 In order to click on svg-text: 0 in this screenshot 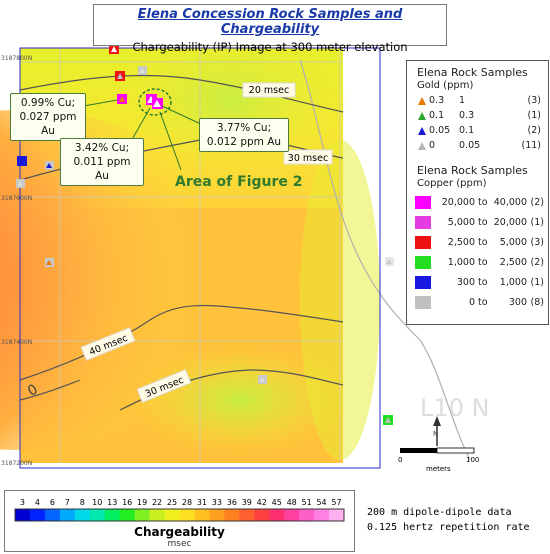, I will do `click(400, 460)`.